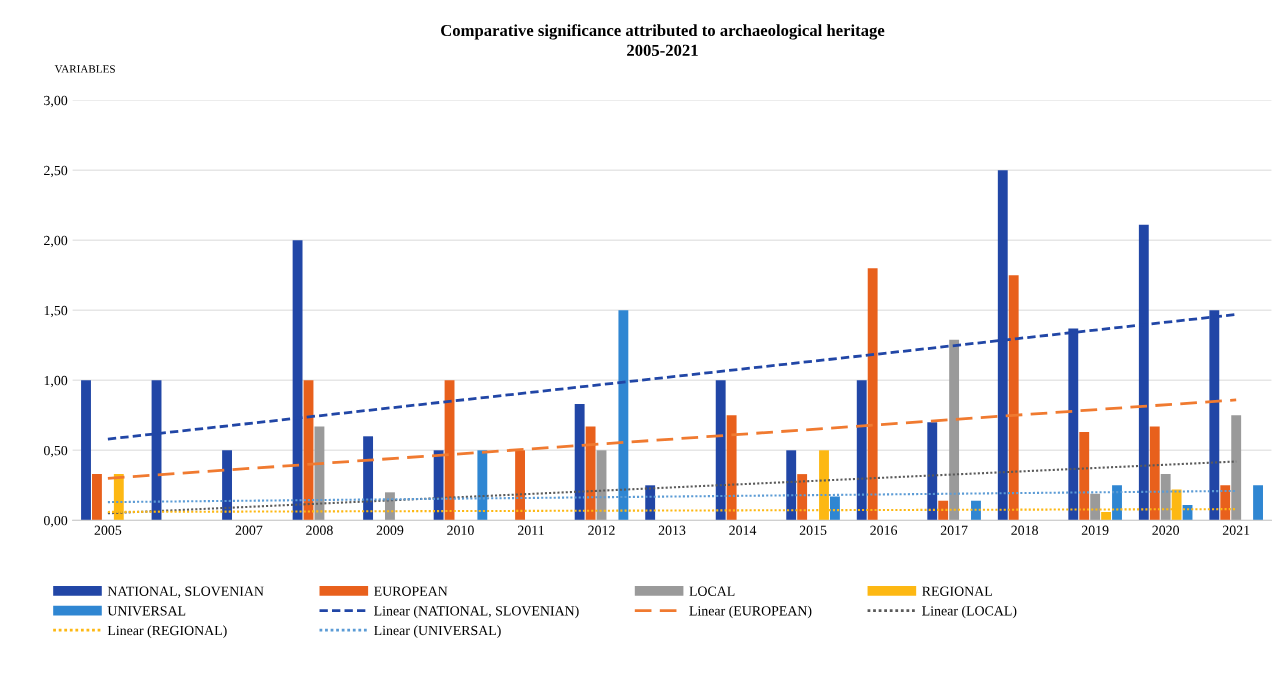  I want to click on legend-label: LOCAL, so click(712, 591).